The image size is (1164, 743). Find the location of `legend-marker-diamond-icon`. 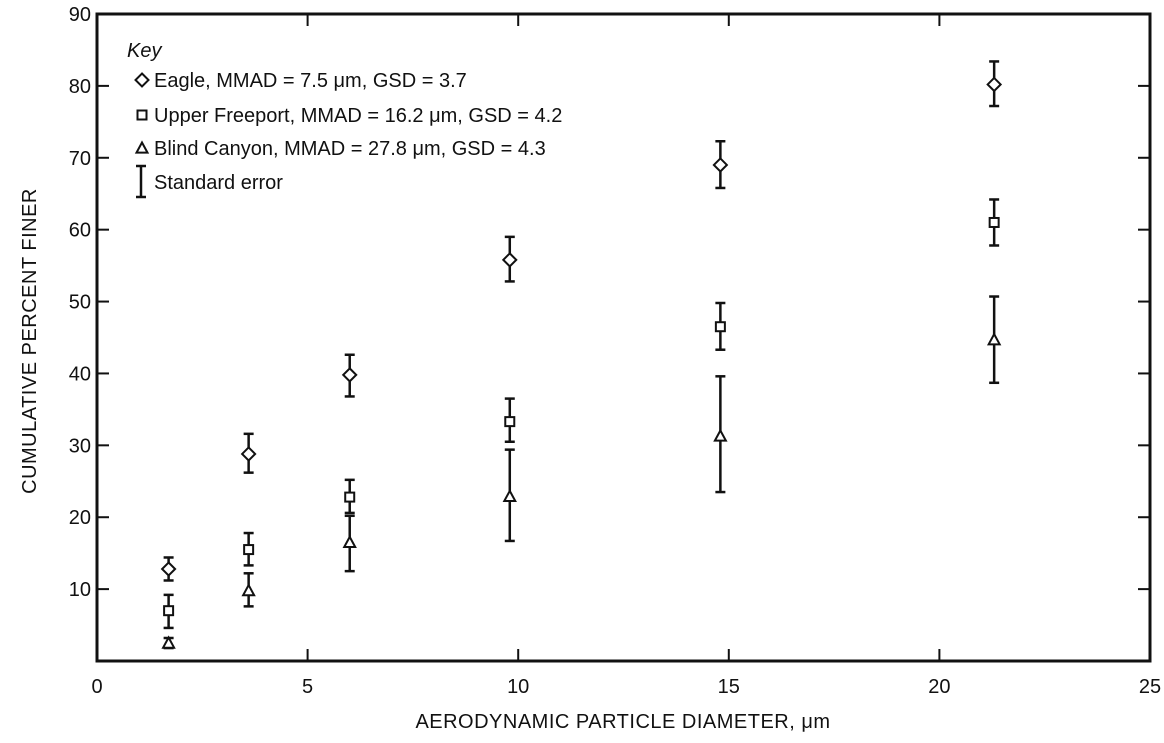

legend-marker-diamond-icon is located at coordinates (142, 80).